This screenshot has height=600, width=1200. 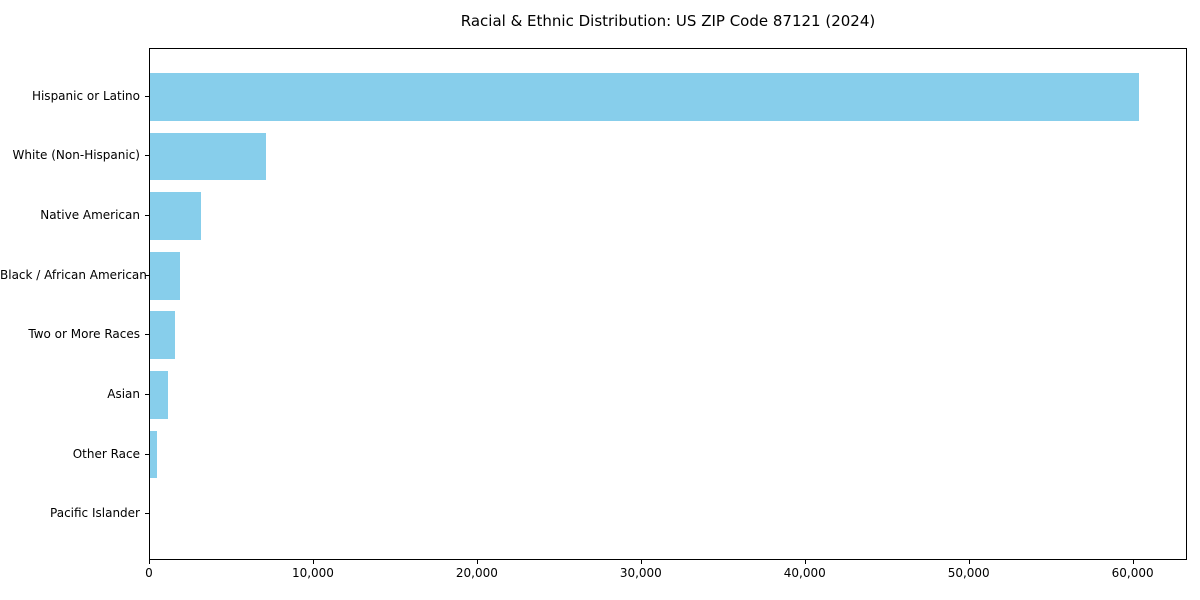 What do you see at coordinates (84, 334) in the screenshot?
I see `y-axis-label: Two or More Races` at bounding box center [84, 334].